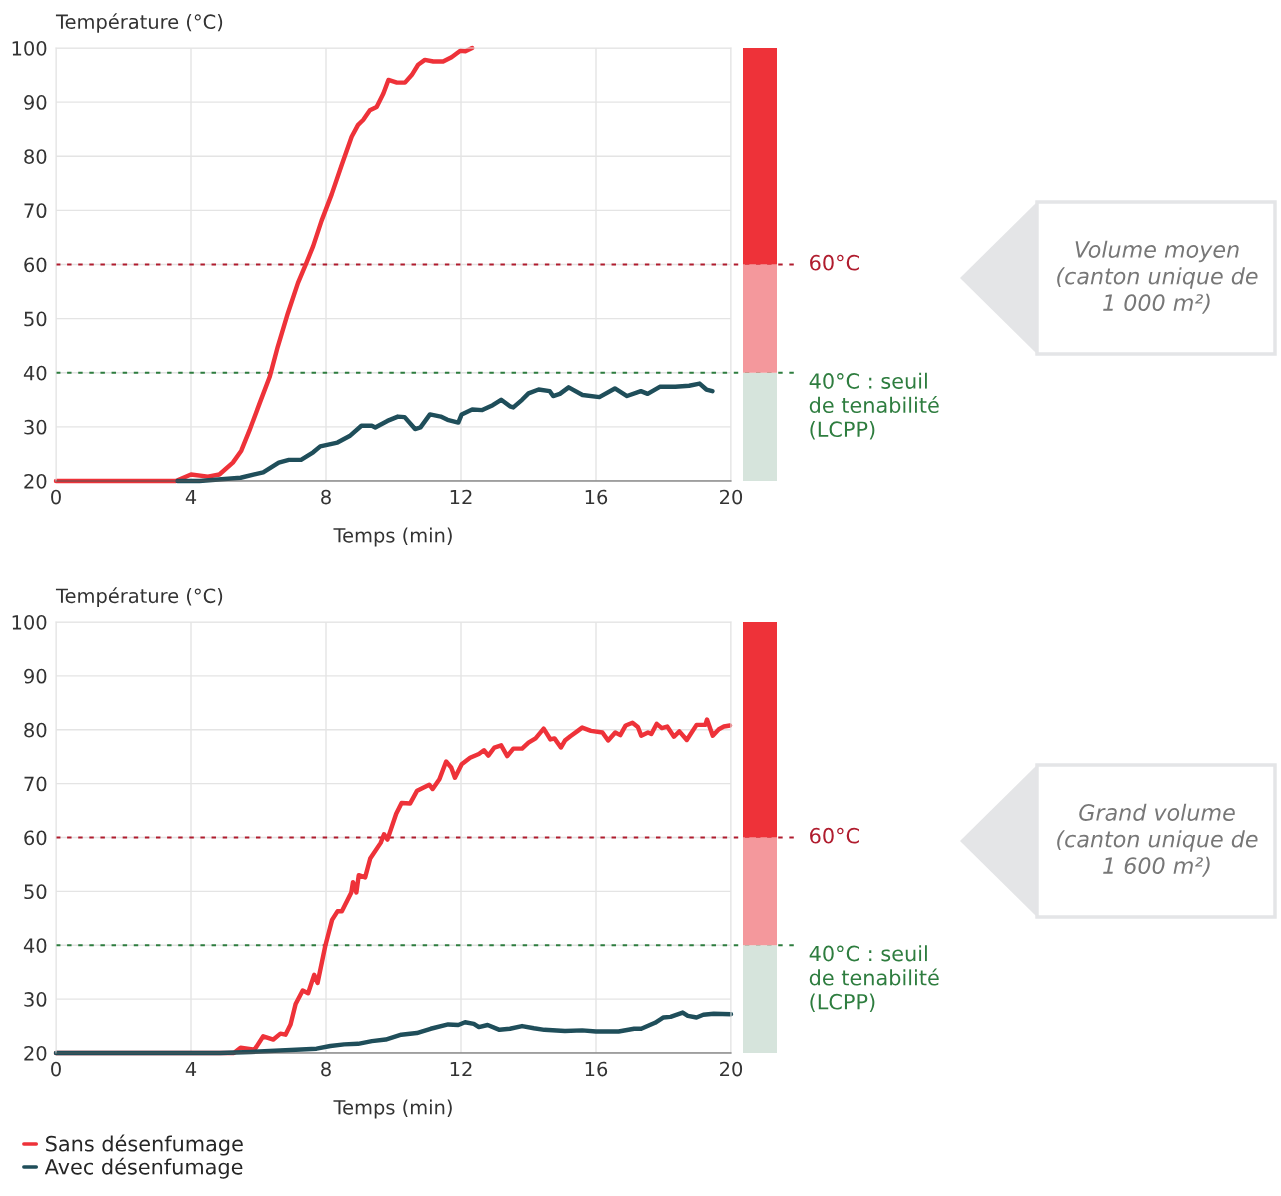 The image size is (1281, 1196). I want to click on legend-label: Sans désenfumage, so click(144, 1145).